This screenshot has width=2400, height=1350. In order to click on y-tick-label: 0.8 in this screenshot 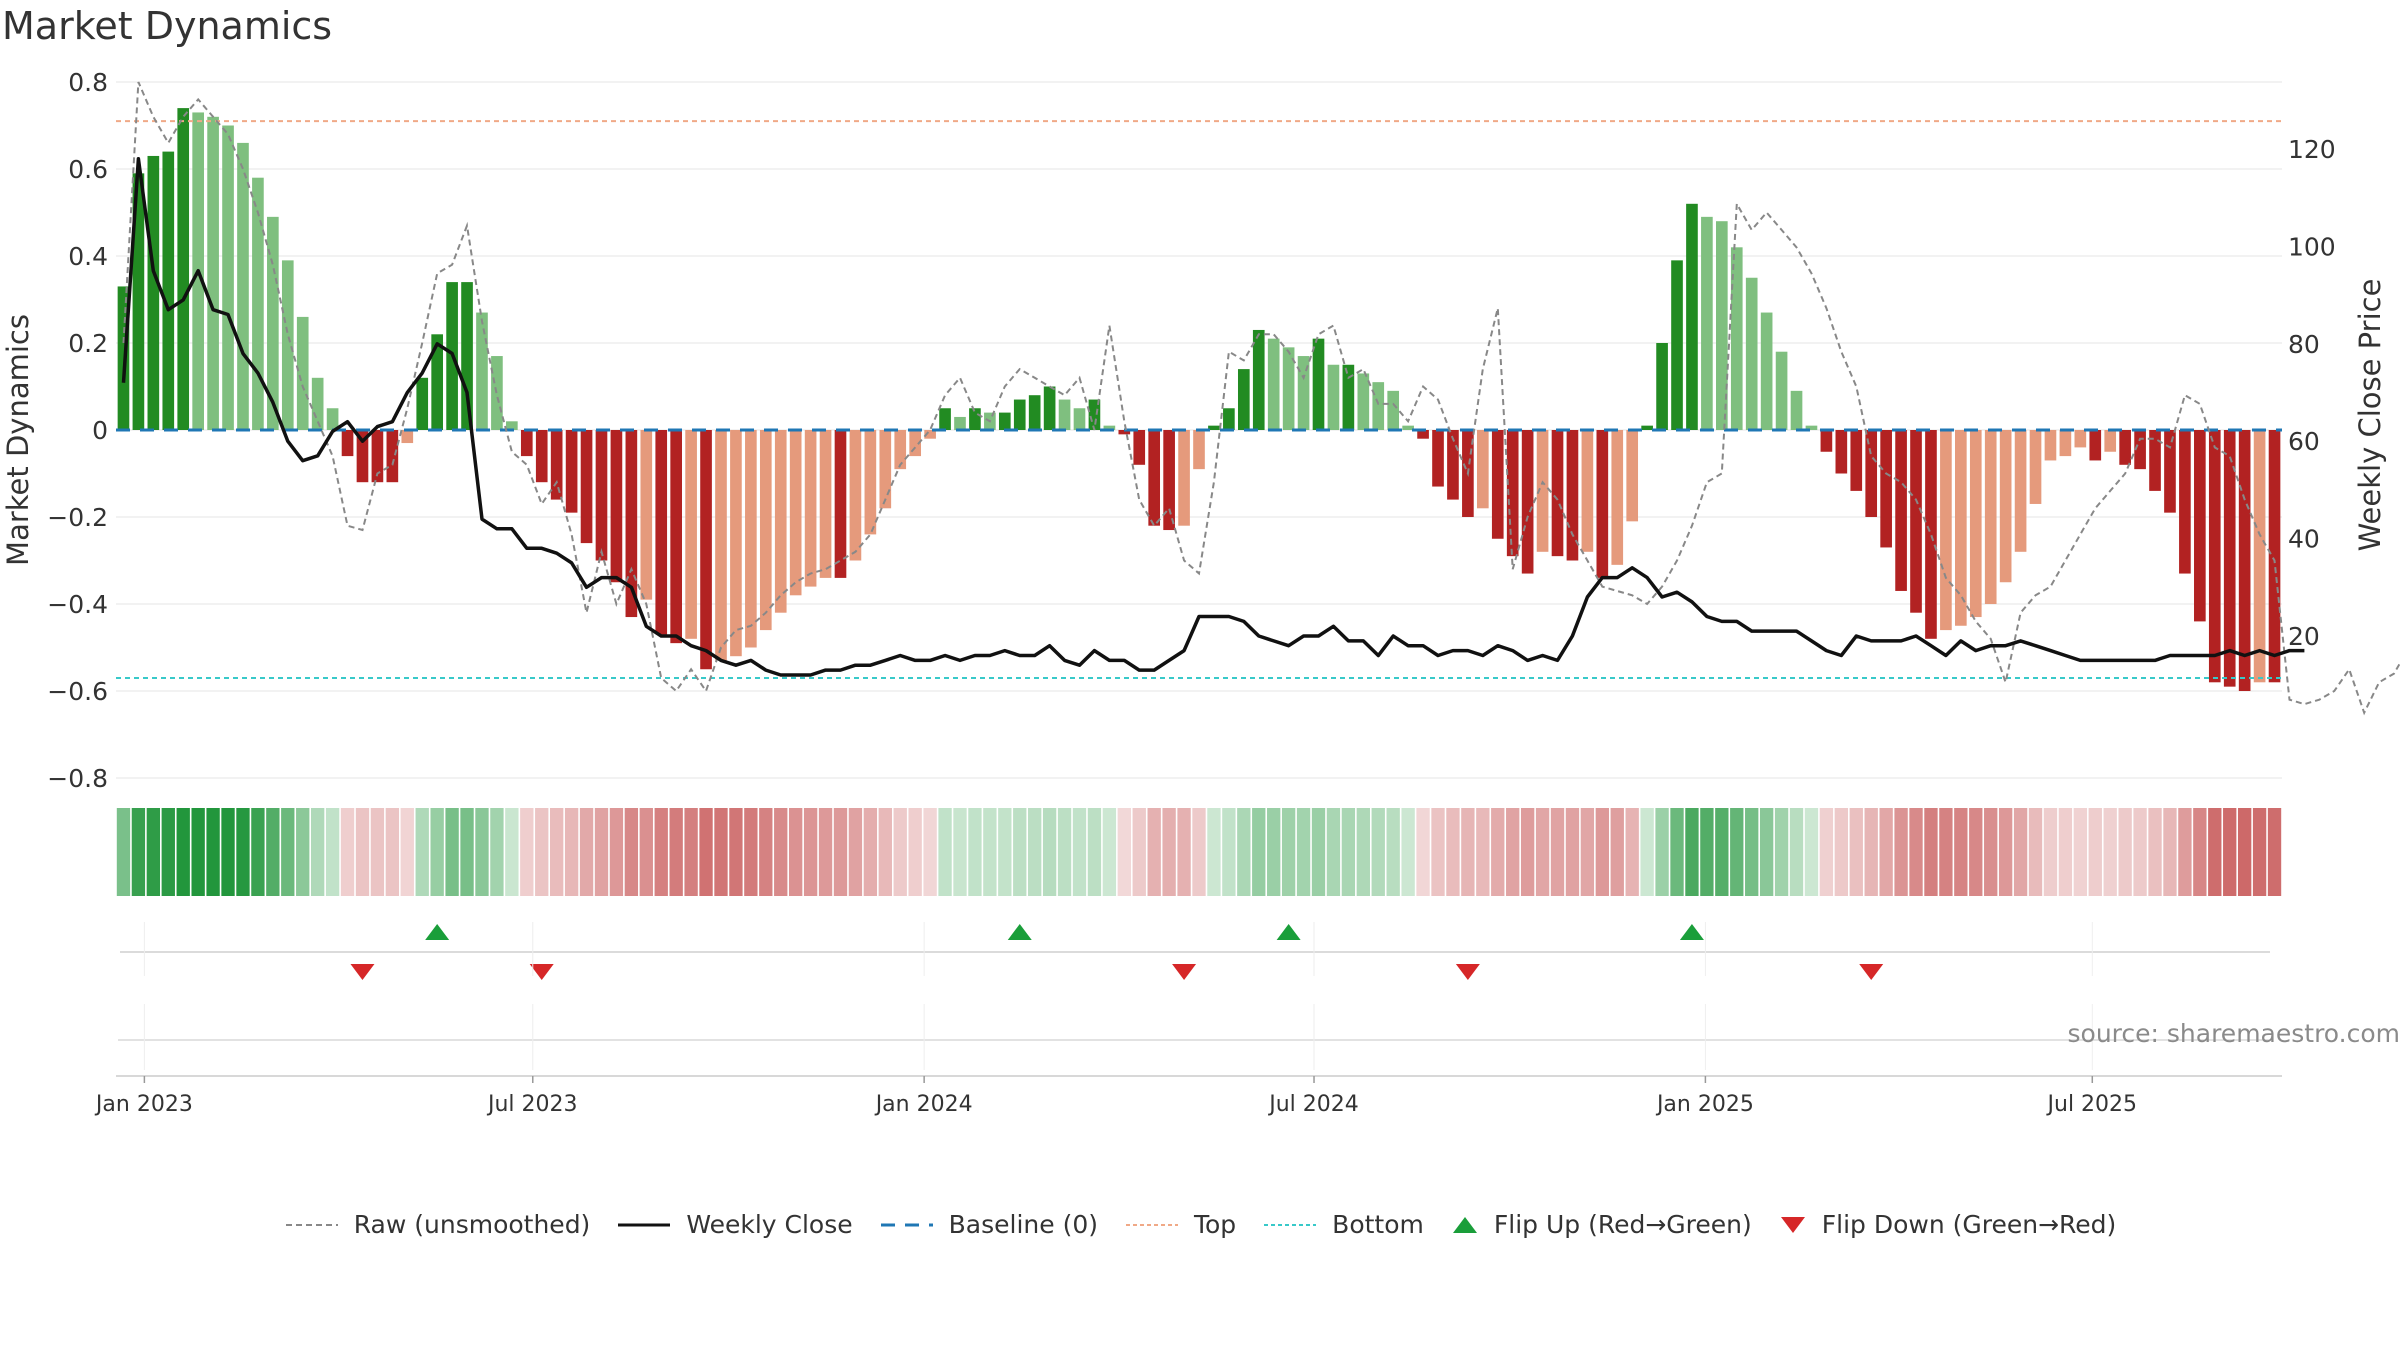, I will do `click(88, 82)`.